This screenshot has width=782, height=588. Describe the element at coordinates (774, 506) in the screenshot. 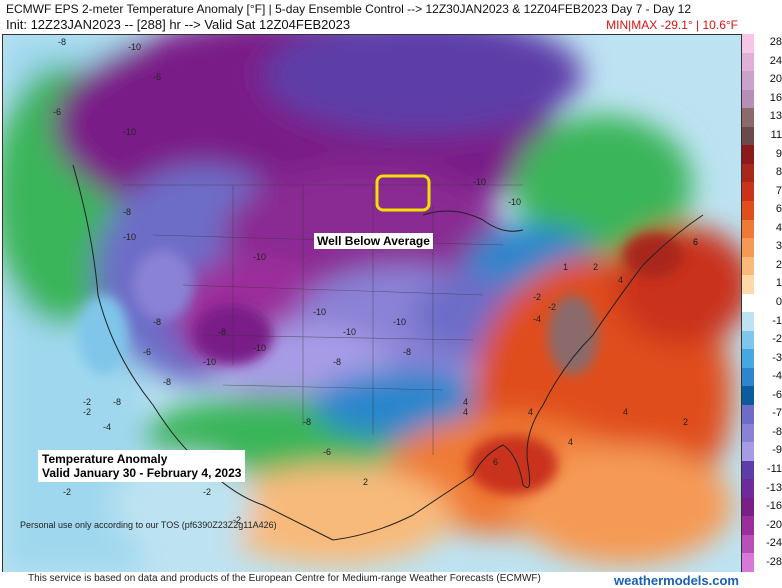

I see `colorbar-label: -16` at that location.